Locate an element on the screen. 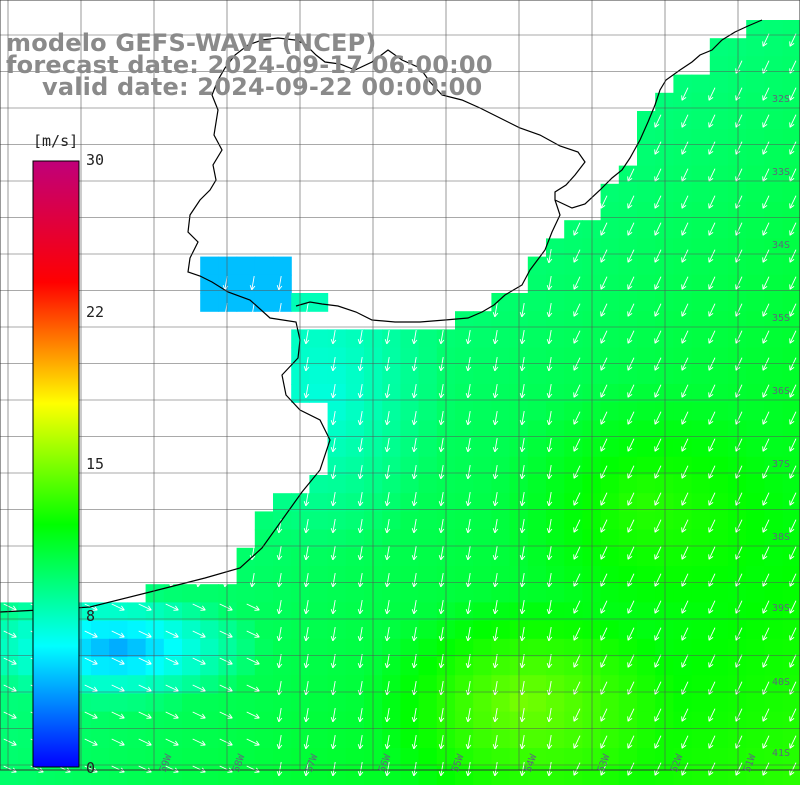 The image size is (800, 800). colorbar-unit: [m/s] is located at coordinates (56, 141).